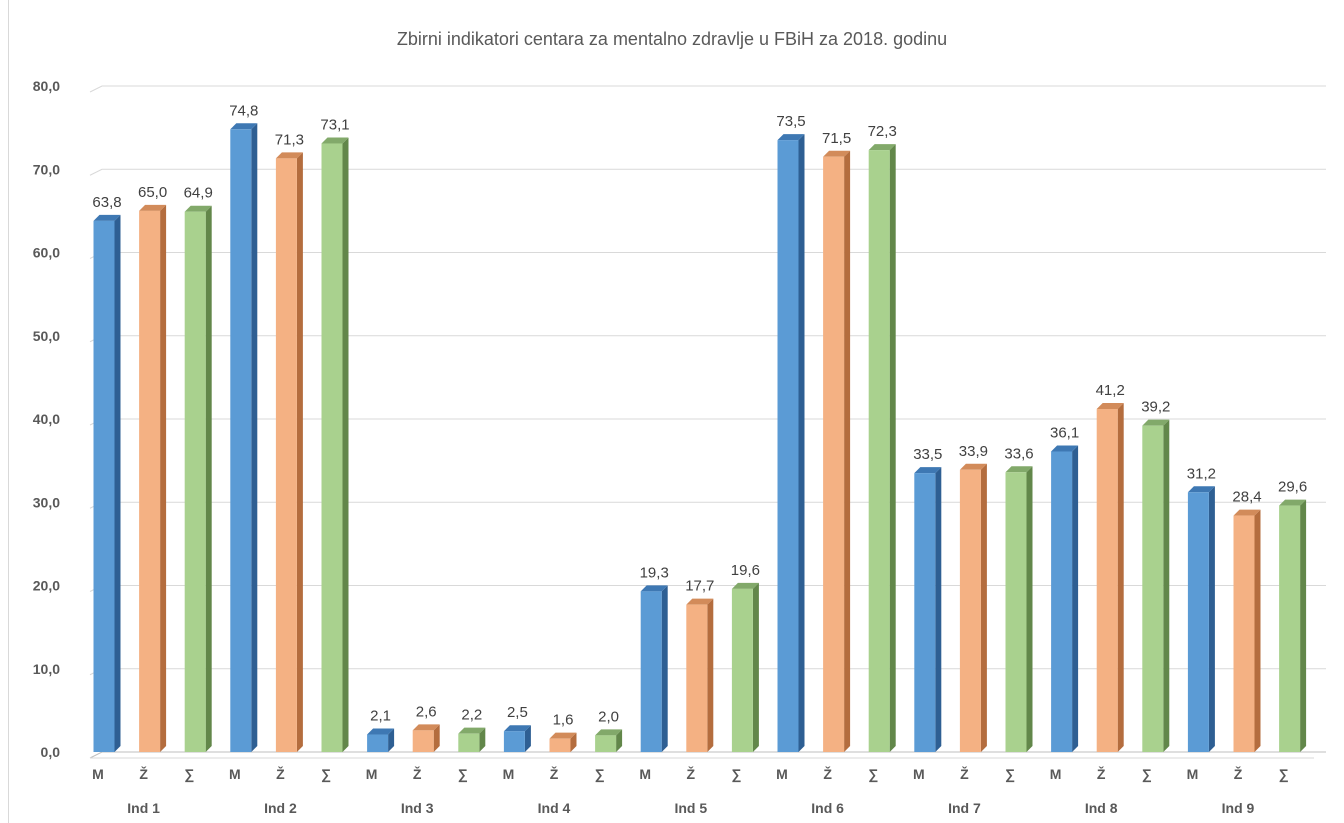 The width and height of the screenshot is (1344, 823). What do you see at coordinates (198, 193) in the screenshot?
I see `data-label: 64,9` at bounding box center [198, 193].